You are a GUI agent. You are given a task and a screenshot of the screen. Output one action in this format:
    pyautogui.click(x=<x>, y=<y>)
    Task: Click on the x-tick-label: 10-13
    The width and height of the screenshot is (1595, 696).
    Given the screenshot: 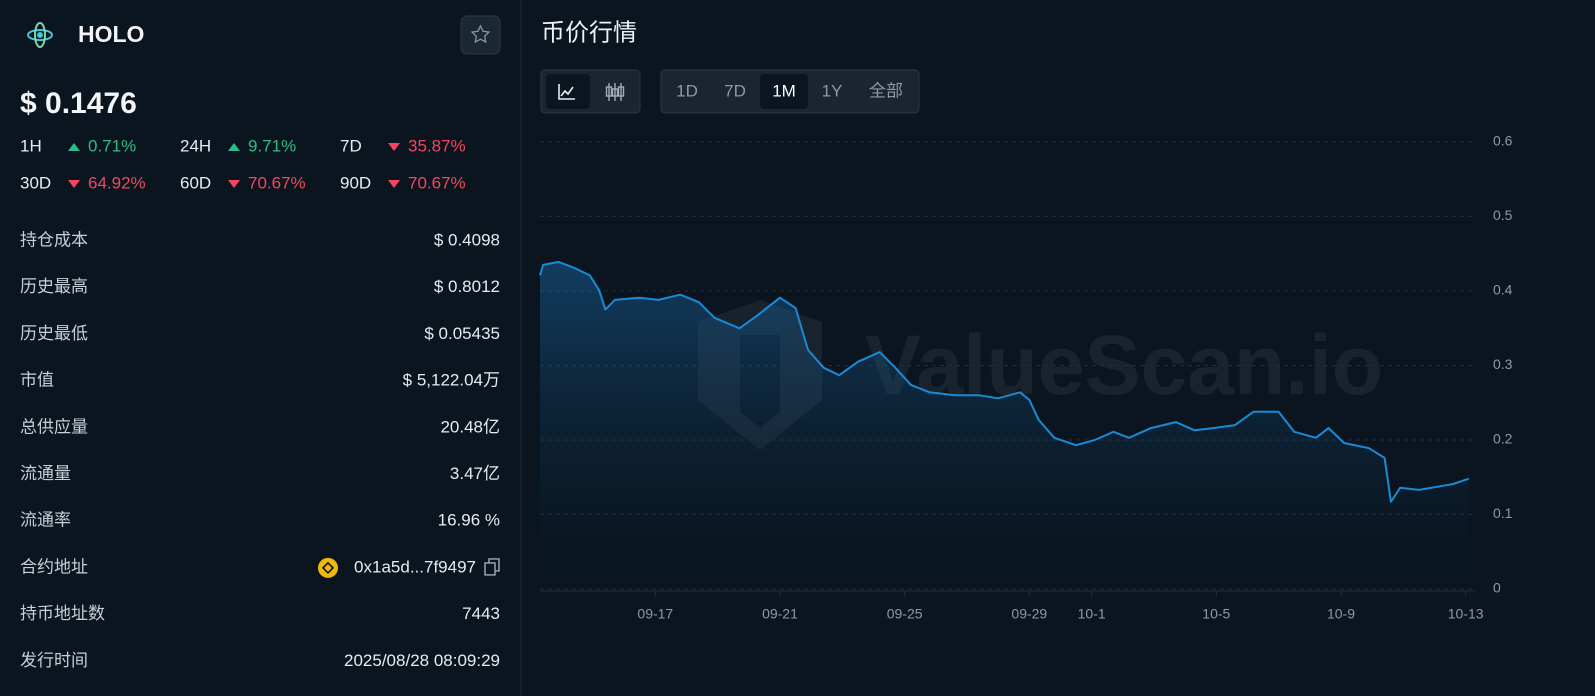 What is the action you would take?
    pyautogui.click(x=1466, y=614)
    